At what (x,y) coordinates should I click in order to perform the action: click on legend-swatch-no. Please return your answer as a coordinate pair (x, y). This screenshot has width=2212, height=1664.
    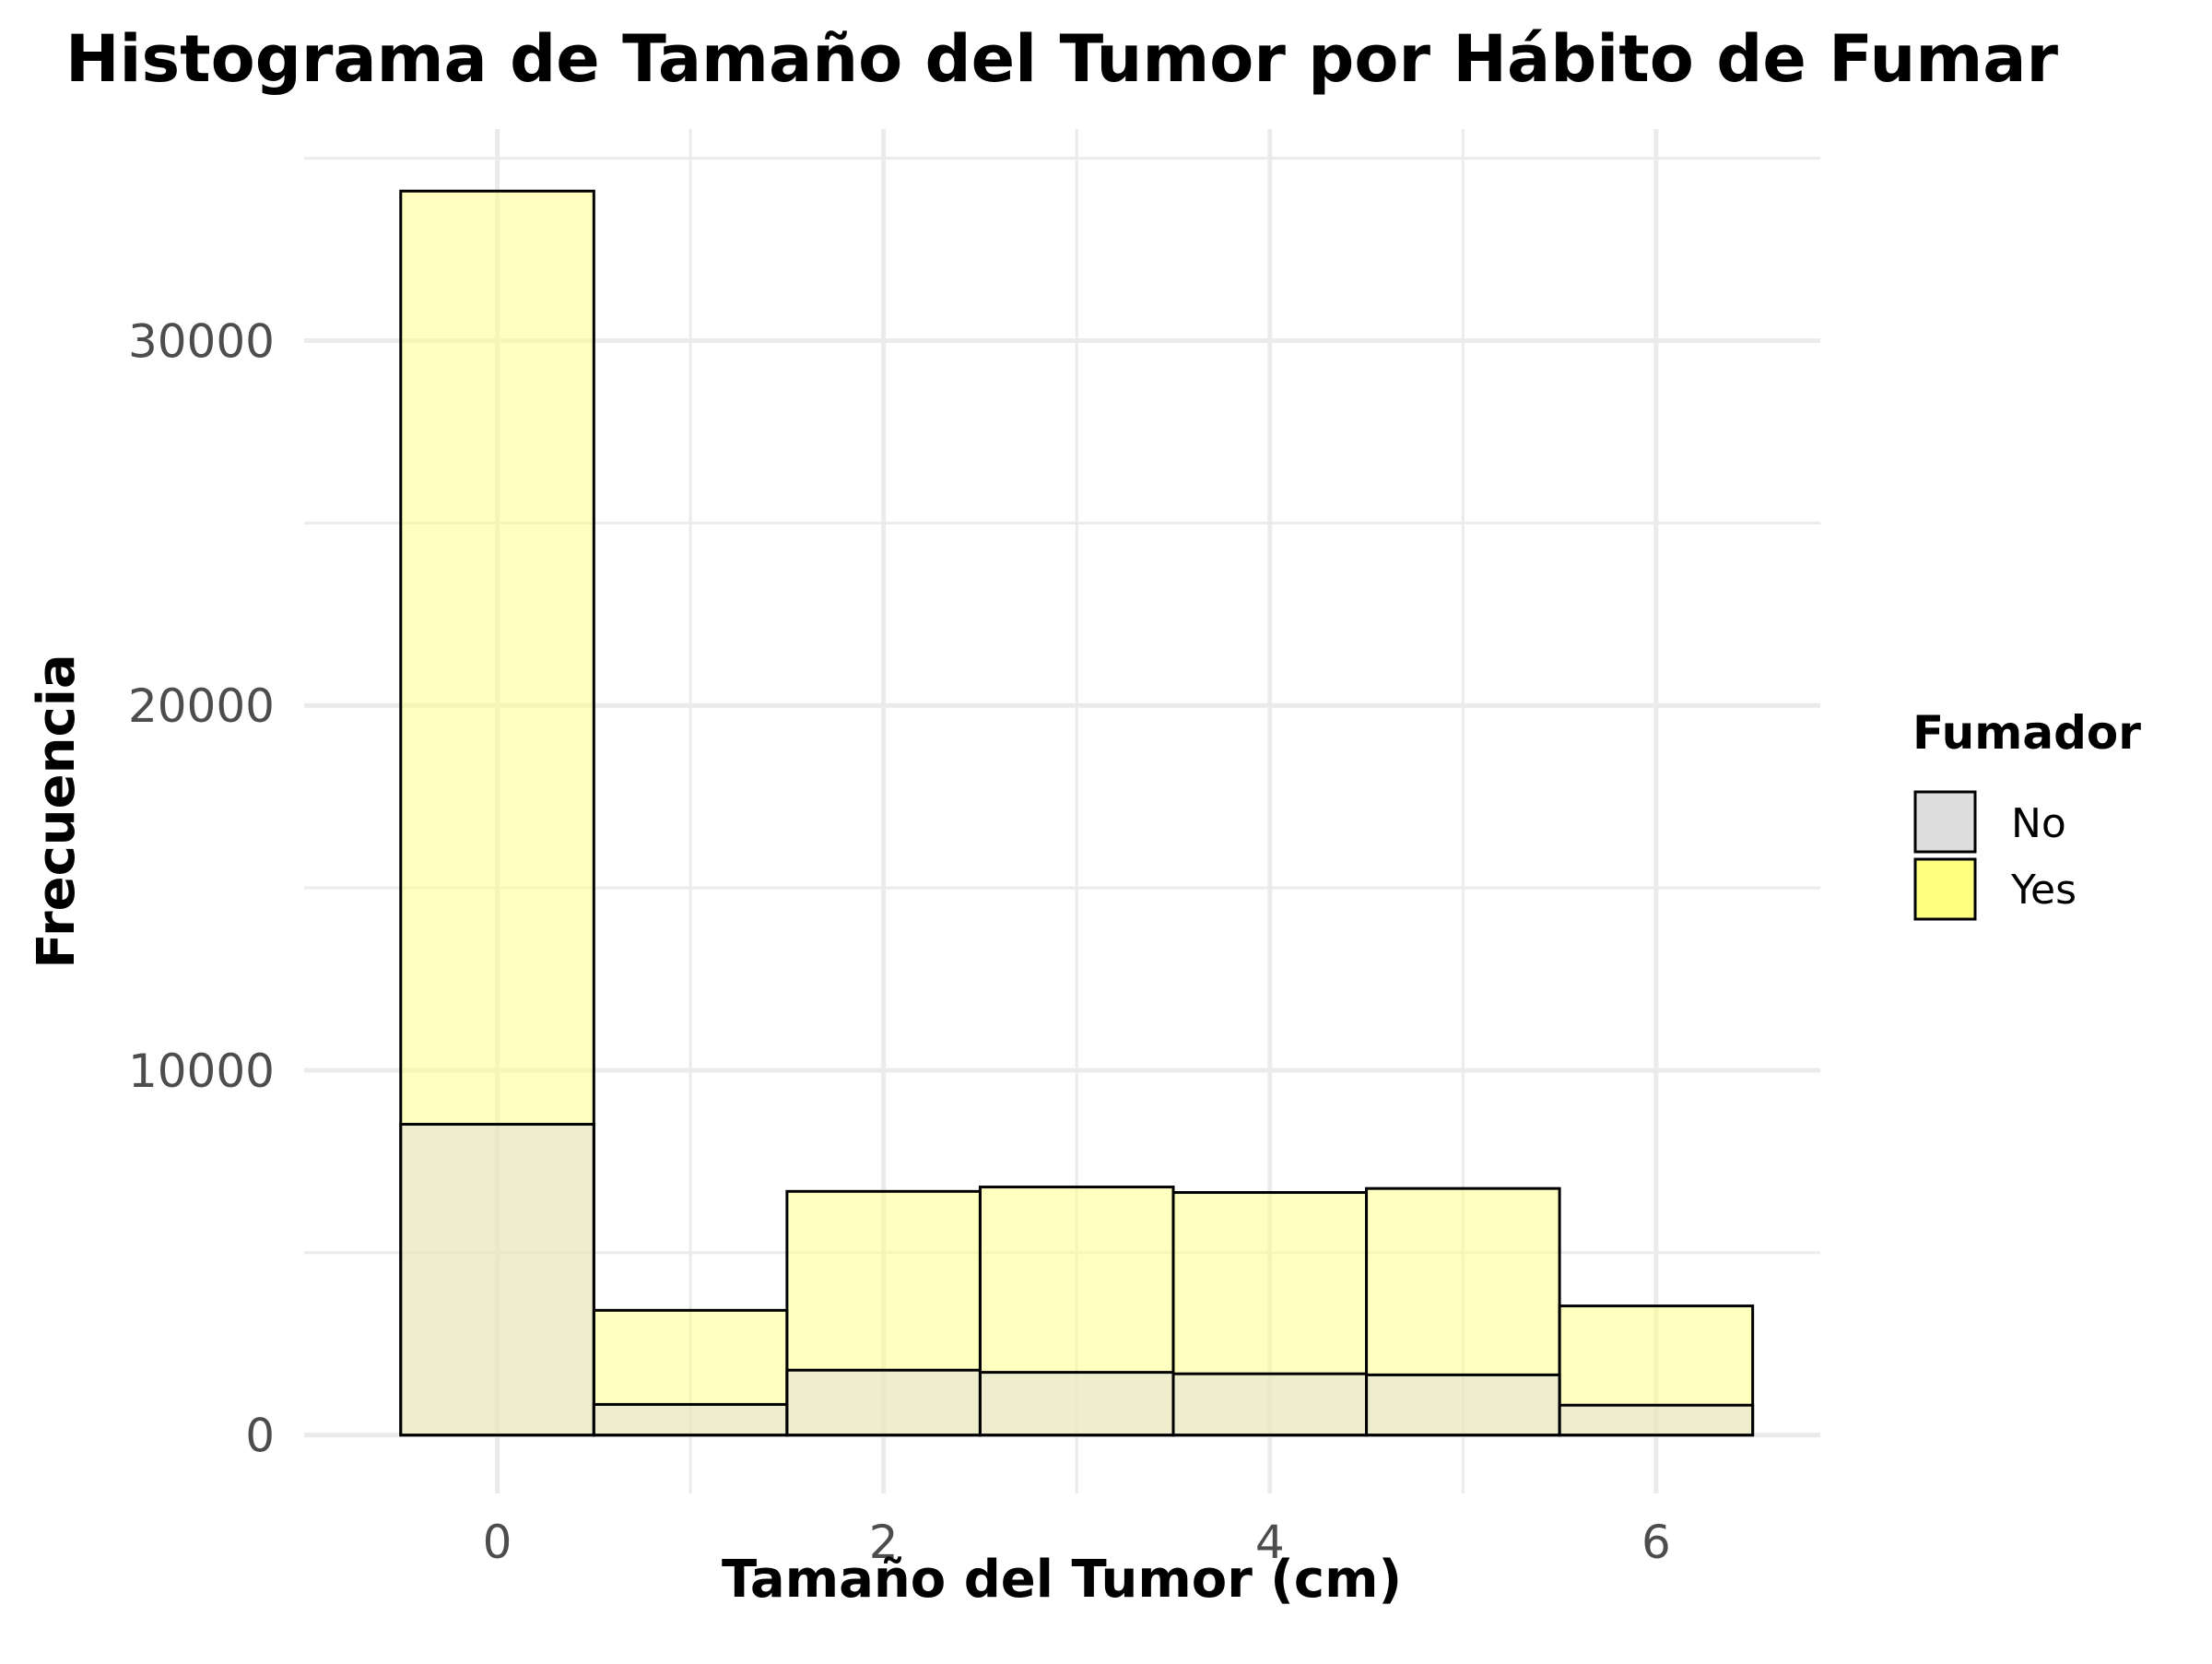
    Looking at the image, I should click on (1945, 822).